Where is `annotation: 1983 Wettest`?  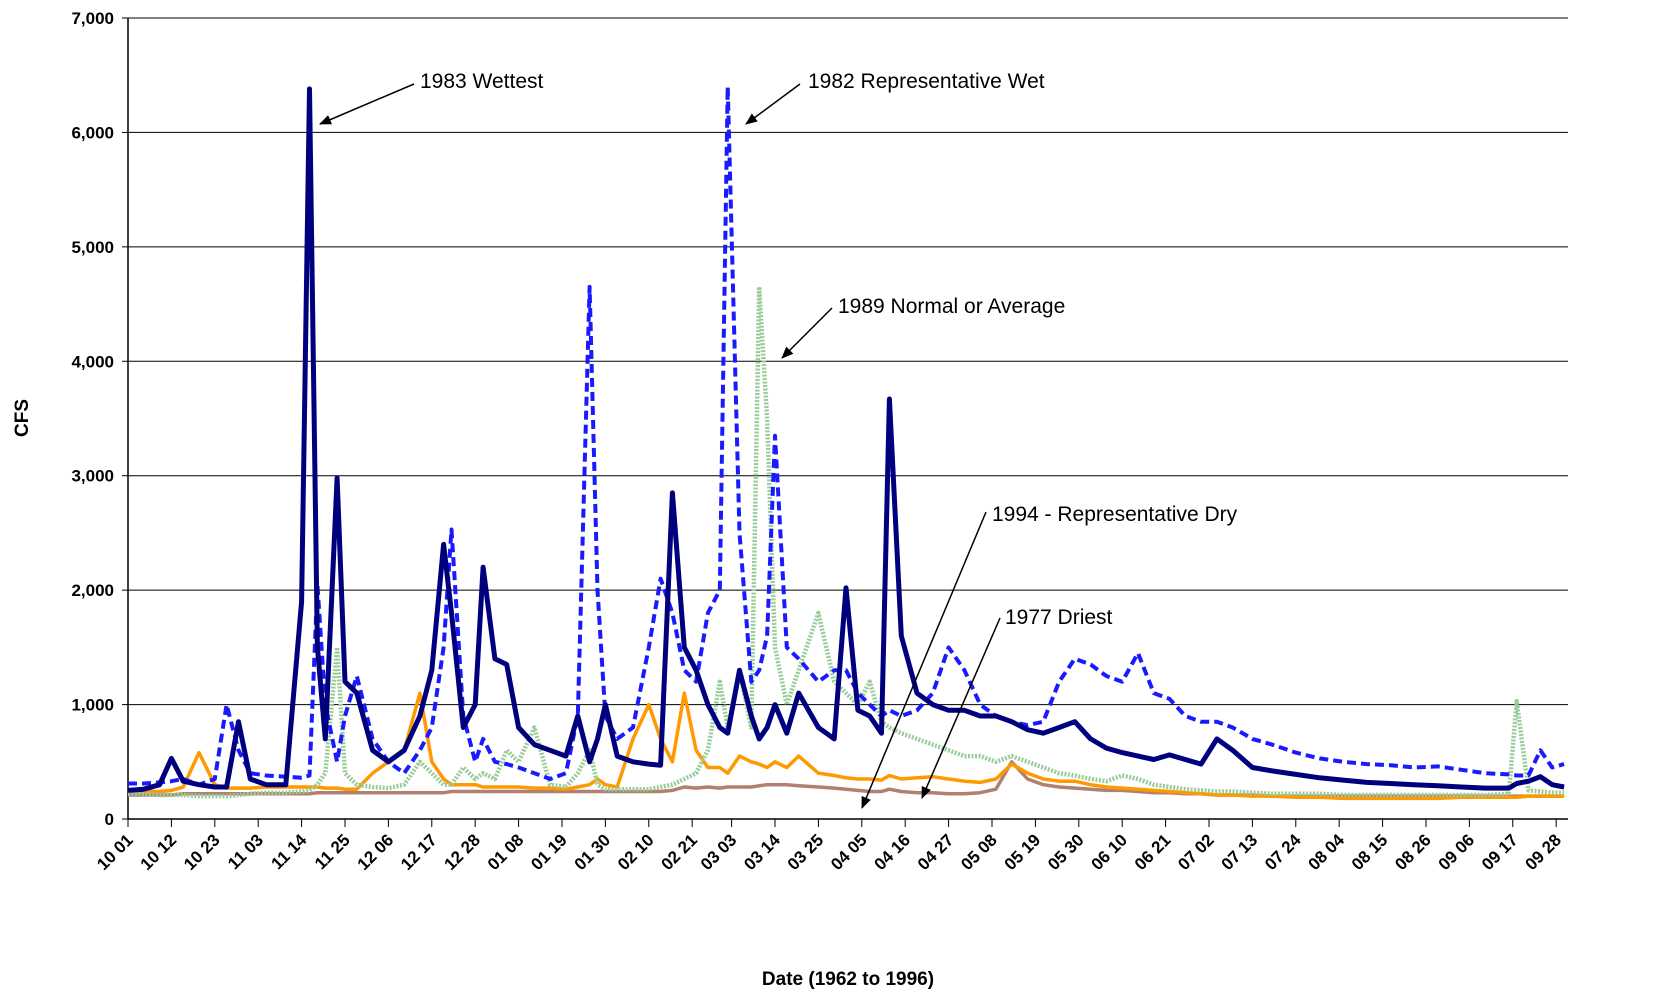
annotation: 1983 Wettest is located at coordinates (482, 81).